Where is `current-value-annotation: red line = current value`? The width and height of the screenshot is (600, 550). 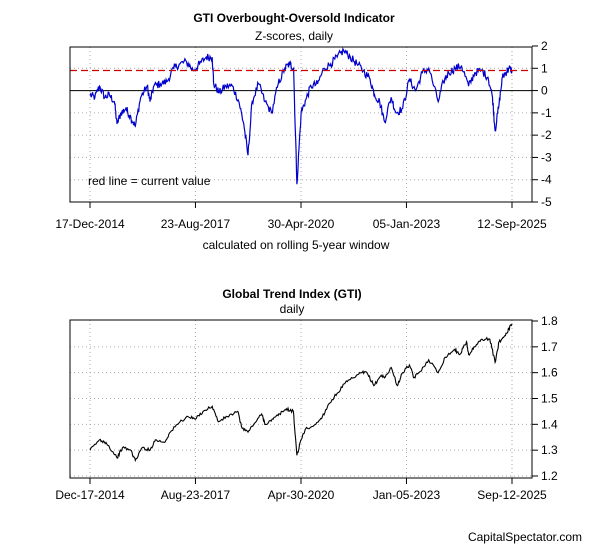
current-value-annotation: red line = current value is located at coordinates (149, 181).